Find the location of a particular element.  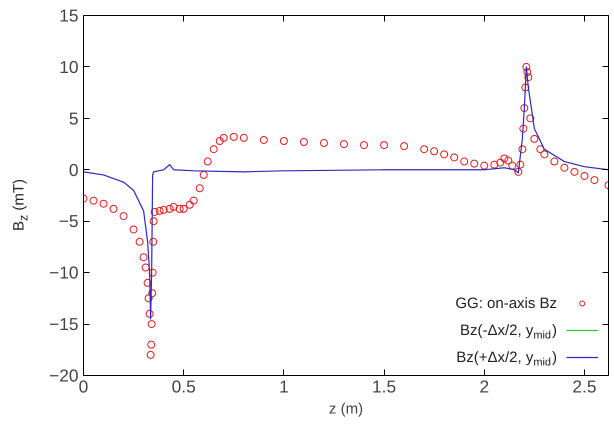

legend-label: GG: on-axis Bz is located at coordinates (506, 303).